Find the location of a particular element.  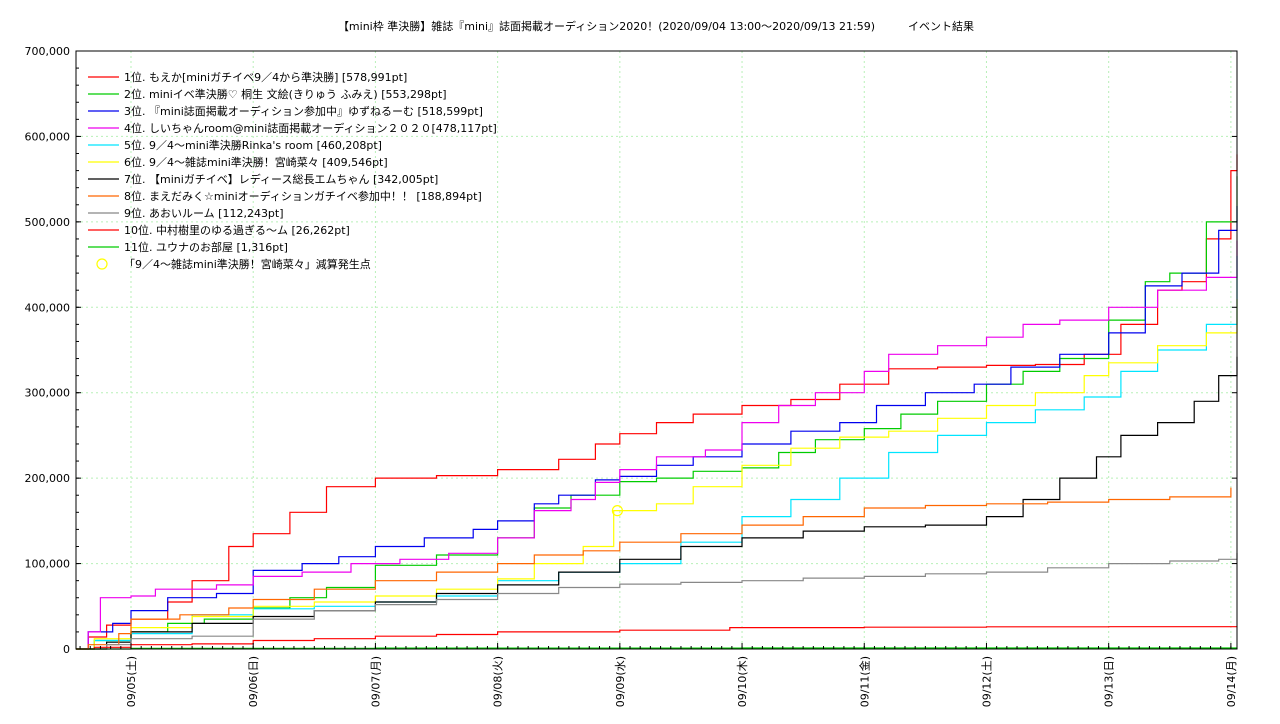

y-tick-label: 400,000 is located at coordinates (48, 307).